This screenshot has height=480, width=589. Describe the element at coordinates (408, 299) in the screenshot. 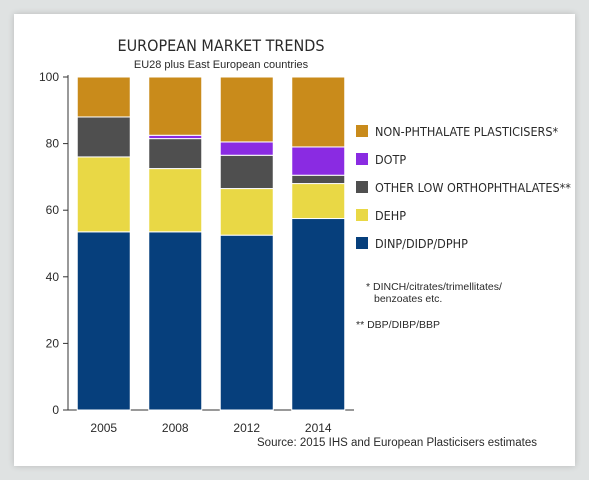

I see `footnote: benzoates etc.` at that location.